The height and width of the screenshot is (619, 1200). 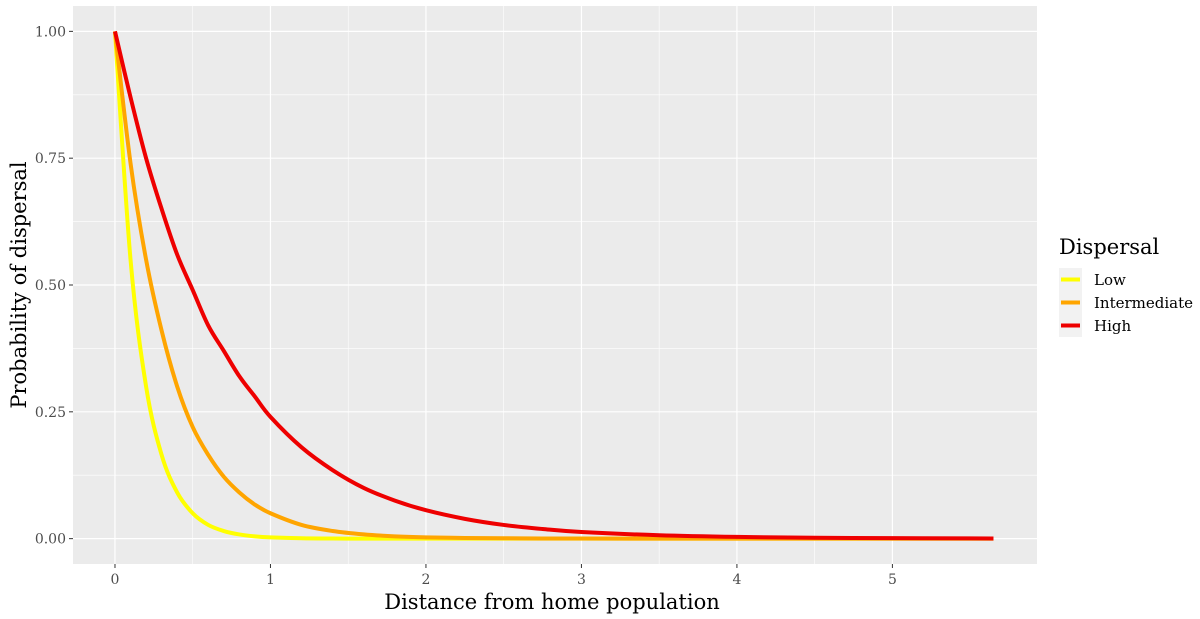 I want to click on legend-title: Dispersal, so click(x=1109, y=247).